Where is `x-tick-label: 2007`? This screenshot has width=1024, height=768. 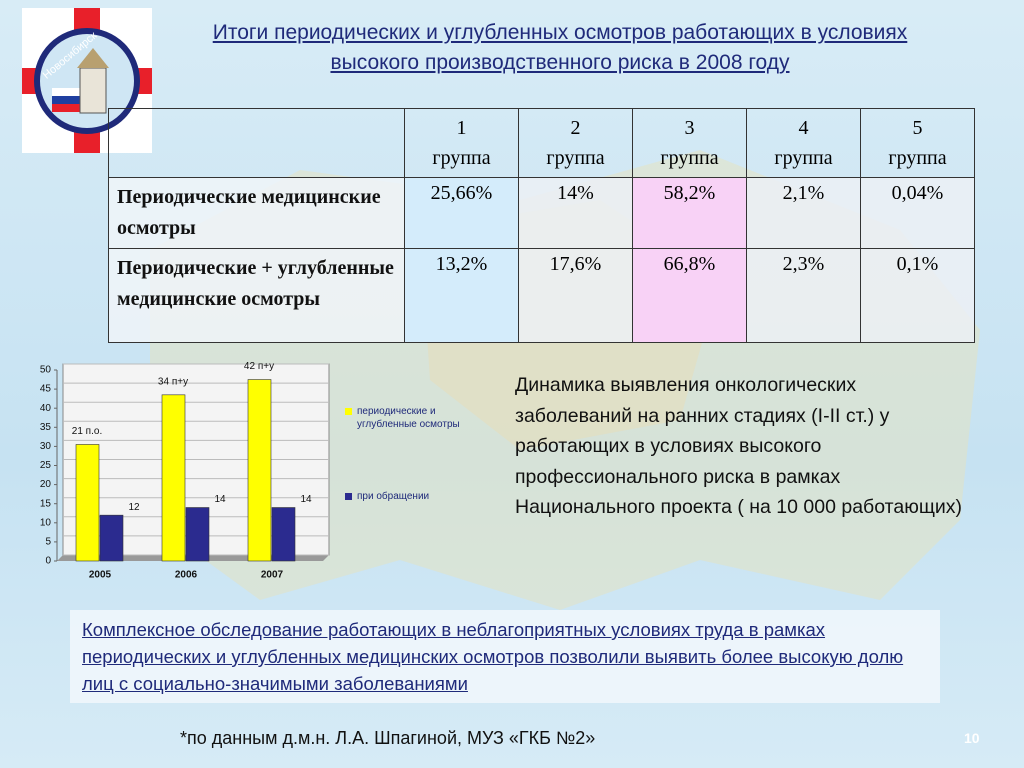 x-tick-label: 2007 is located at coordinates (272, 575).